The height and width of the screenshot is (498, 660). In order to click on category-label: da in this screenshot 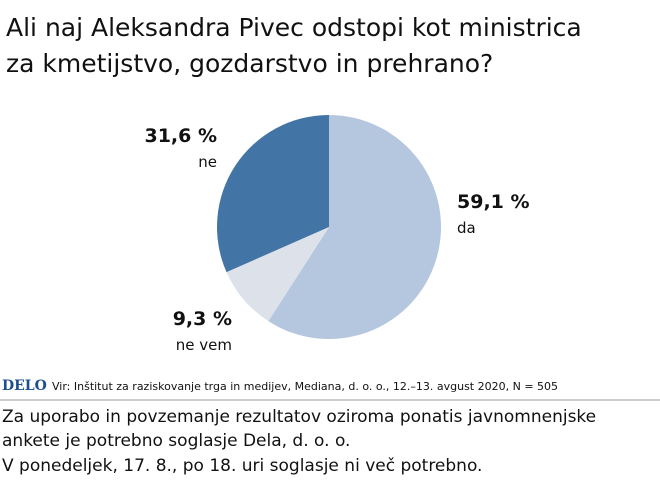, I will do `click(466, 228)`.